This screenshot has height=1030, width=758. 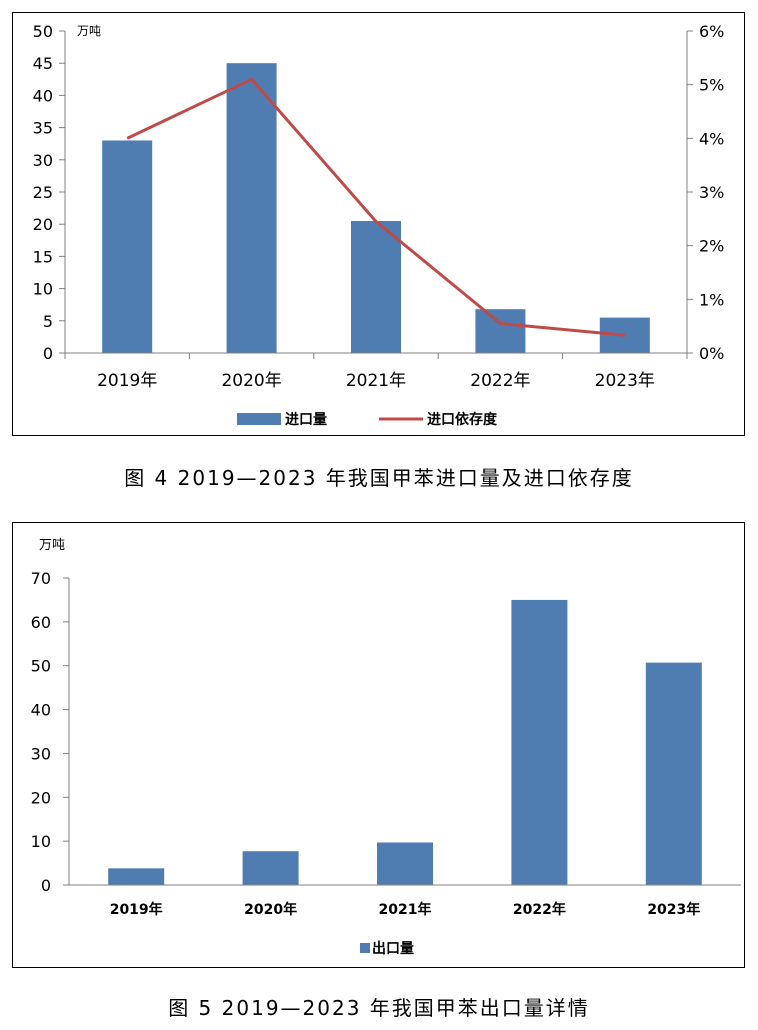 What do you see at coordinates (48, 353) in the screenshot?
I see `left-tick-label: 0` at bounding box center [48, 353].